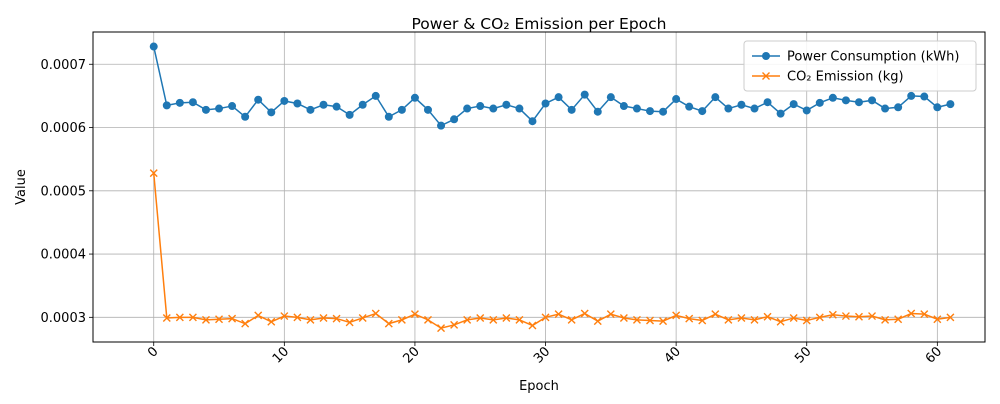 The height and width of the screenshot is (404, 1000). Describe the element at coordinates (64, 255) in the screenshot. I see `y-tick-label: 0.0004` at that location.